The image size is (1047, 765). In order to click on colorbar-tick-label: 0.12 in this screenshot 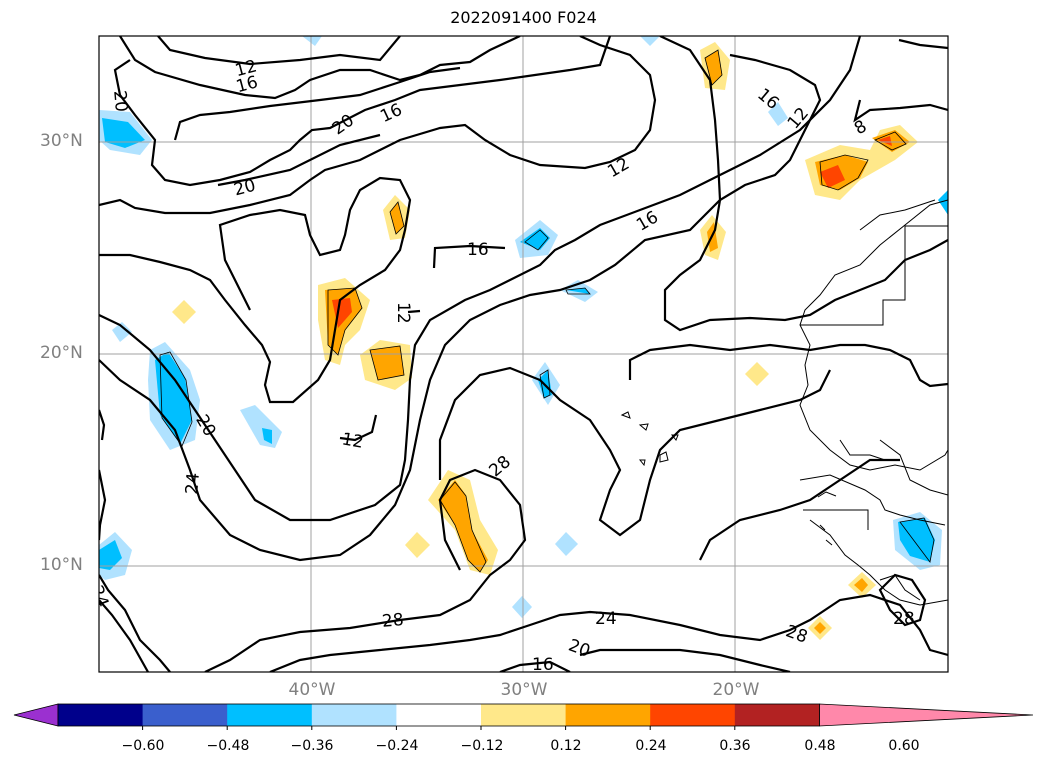, I will do `click(566, 746)`.